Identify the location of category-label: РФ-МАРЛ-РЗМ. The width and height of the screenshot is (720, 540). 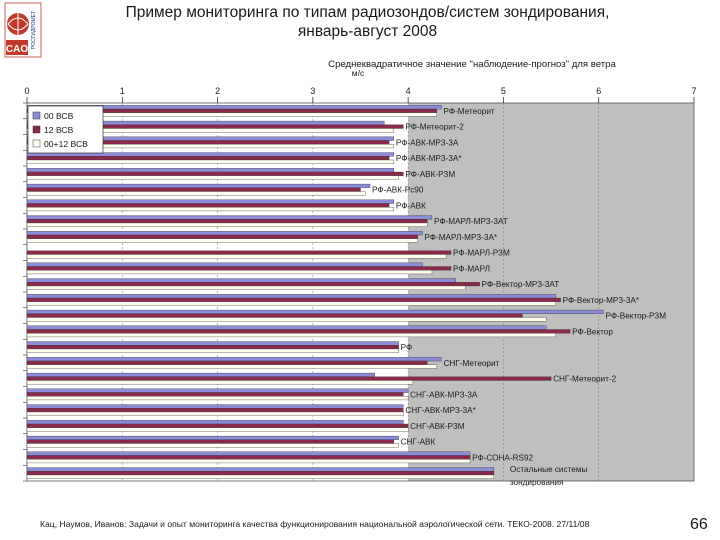
(481, 253).